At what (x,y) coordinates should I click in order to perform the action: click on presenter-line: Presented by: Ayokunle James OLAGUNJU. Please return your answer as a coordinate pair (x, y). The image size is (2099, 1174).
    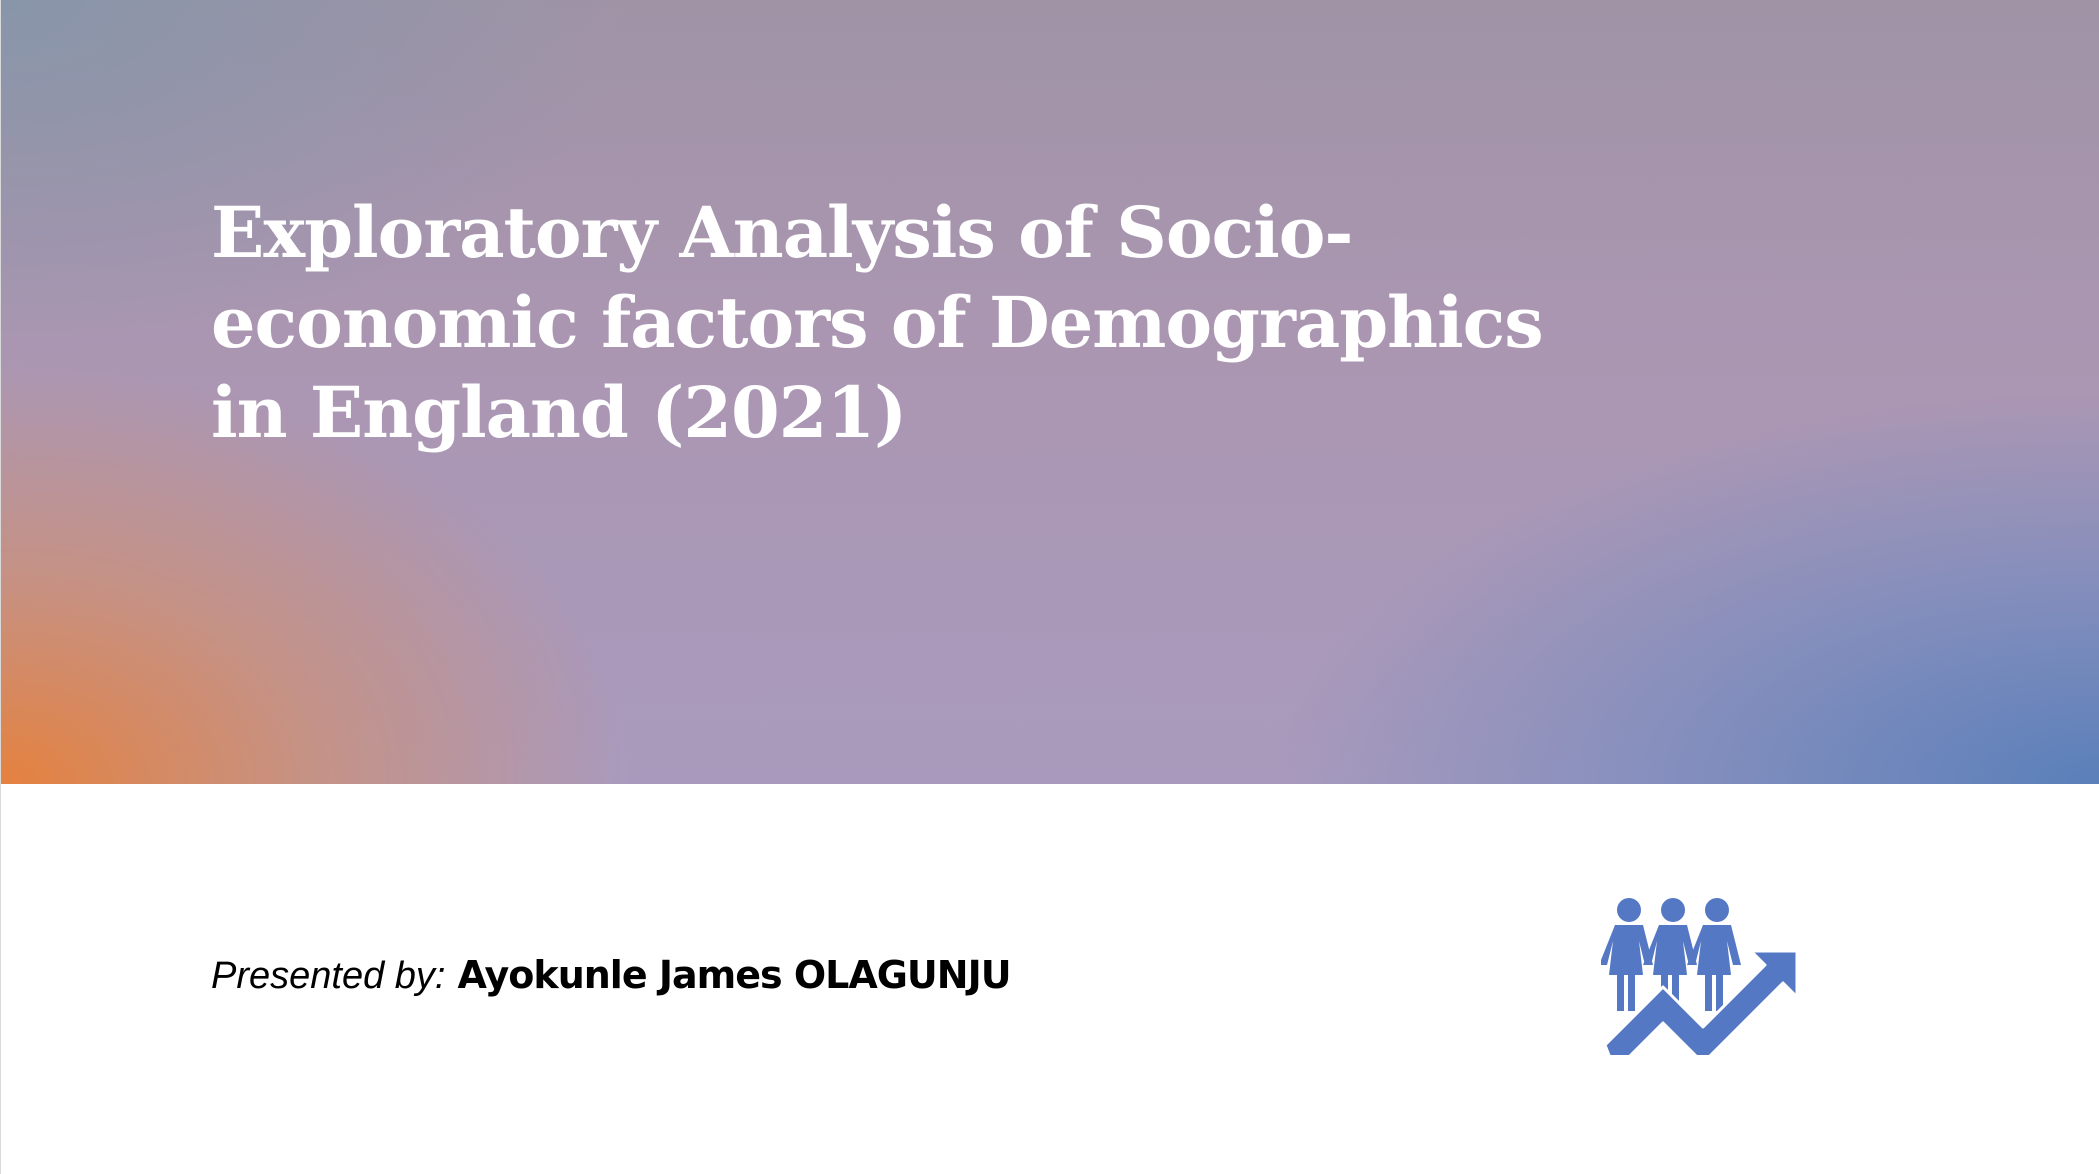
    Looking at the image, I should click on (611, 975).